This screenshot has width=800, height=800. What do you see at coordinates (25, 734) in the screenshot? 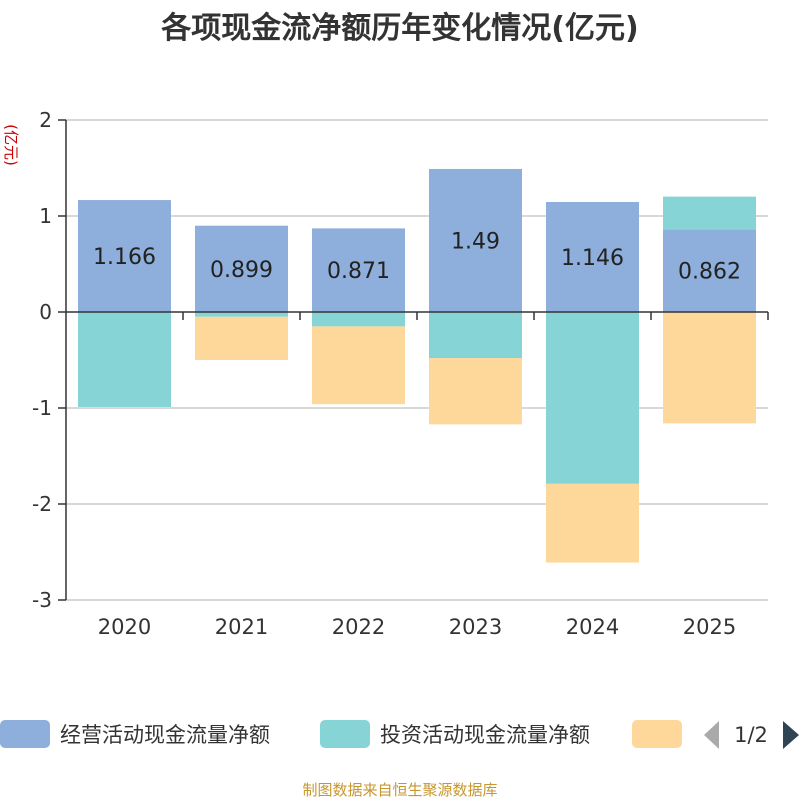
I see `legend-swatch-operating` at bounding box center [25, 734].